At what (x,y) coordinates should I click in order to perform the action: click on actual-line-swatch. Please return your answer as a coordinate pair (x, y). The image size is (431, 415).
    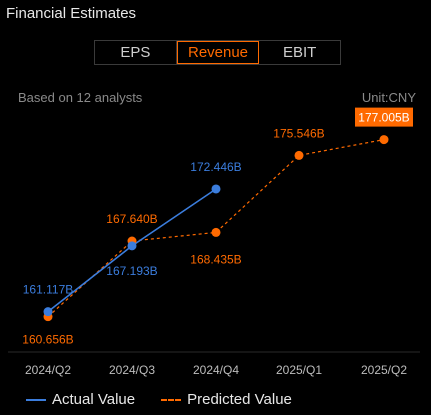
    Looking at the image, I should click on (36, 399).